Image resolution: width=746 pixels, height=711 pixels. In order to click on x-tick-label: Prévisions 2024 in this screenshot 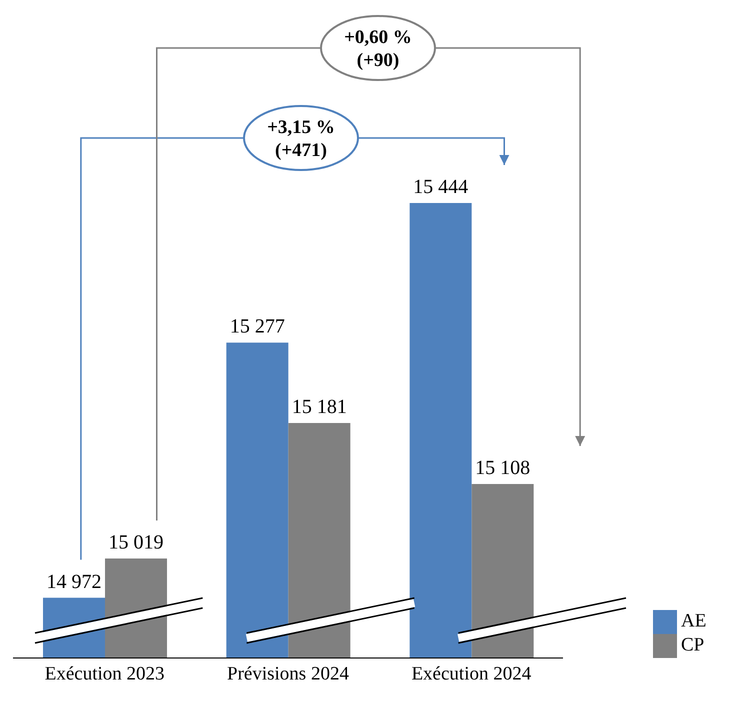, I will do `click(288, 673)`.